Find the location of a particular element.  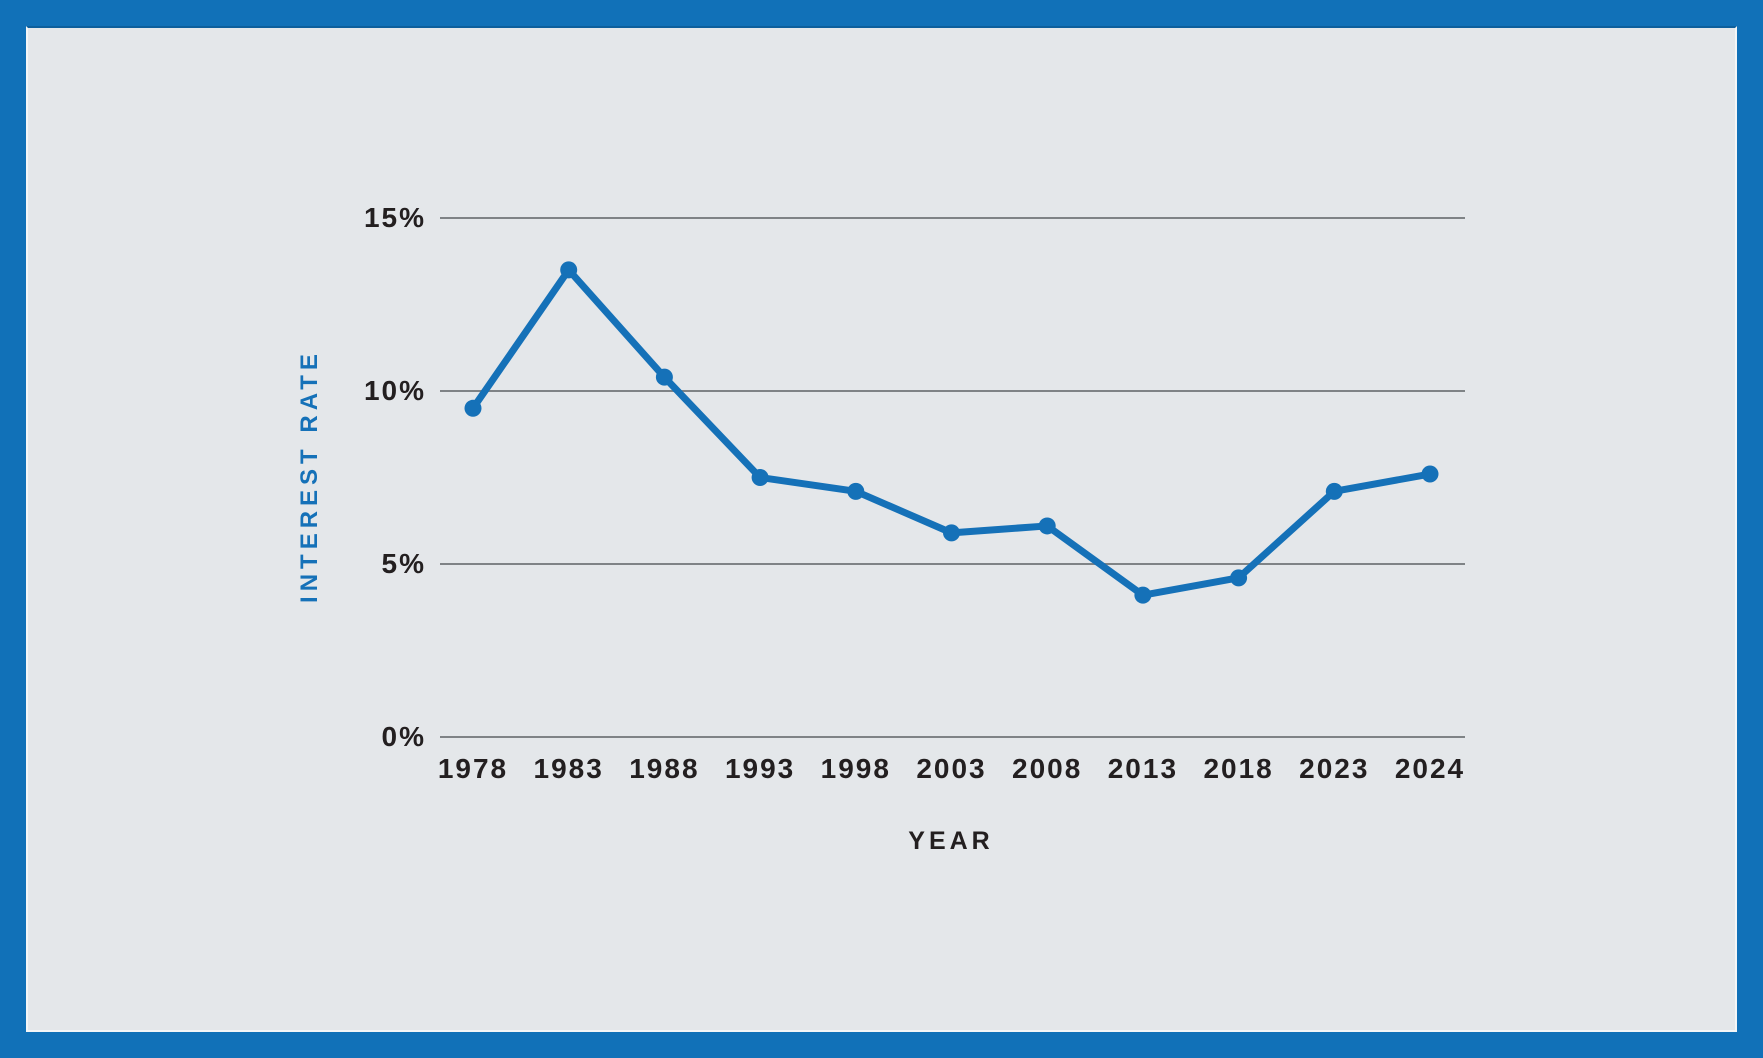

x-tick-label-1988: 1988 is located at coordinates (664, 768).